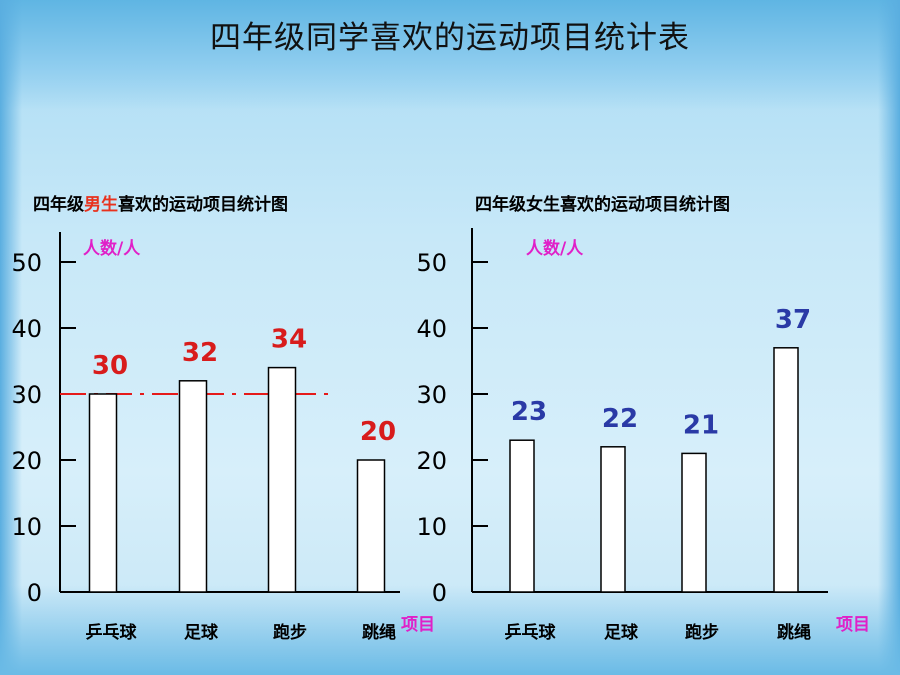  I want to click on girls-y-tick-label: 40, so click(431, 329).